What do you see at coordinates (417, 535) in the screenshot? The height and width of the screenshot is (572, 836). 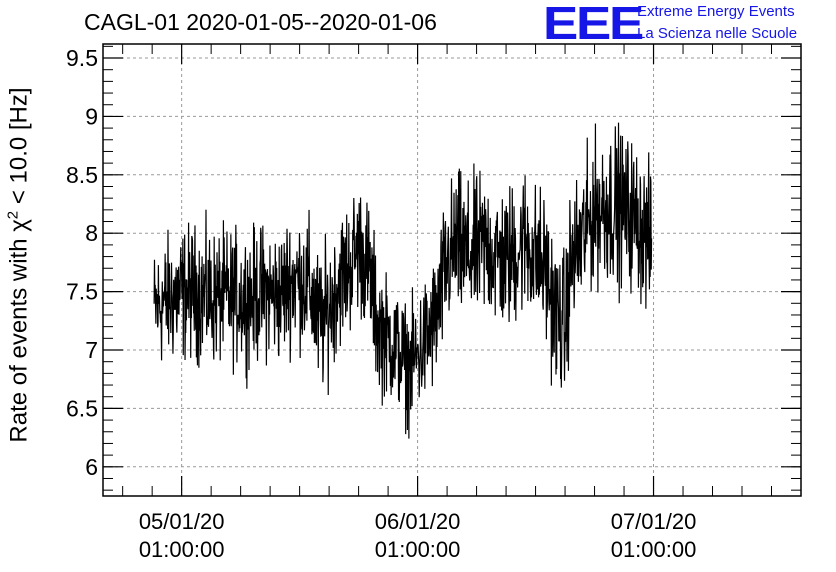 I see `x-tick-label: 06/01/20 01:00:00` at bounding box center [417, 535].